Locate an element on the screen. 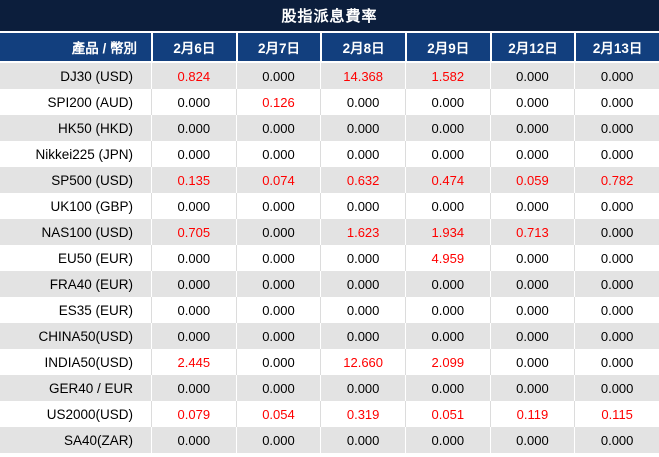 This screenshot has height=457, width=659. value-cell: 0.059 is located at coordinates (532, 180).